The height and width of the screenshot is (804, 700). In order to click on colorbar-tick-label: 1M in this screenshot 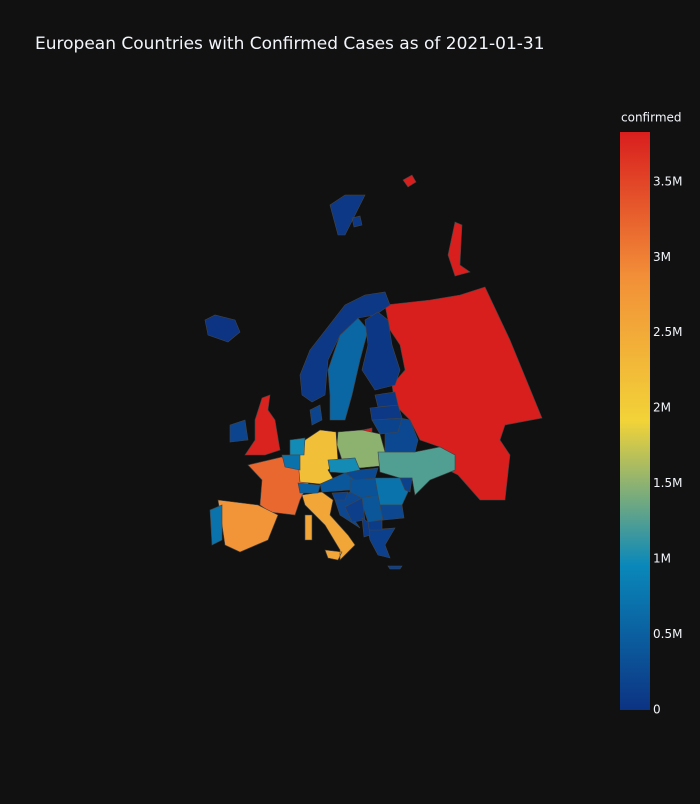, I will do `click(662, 559)`.